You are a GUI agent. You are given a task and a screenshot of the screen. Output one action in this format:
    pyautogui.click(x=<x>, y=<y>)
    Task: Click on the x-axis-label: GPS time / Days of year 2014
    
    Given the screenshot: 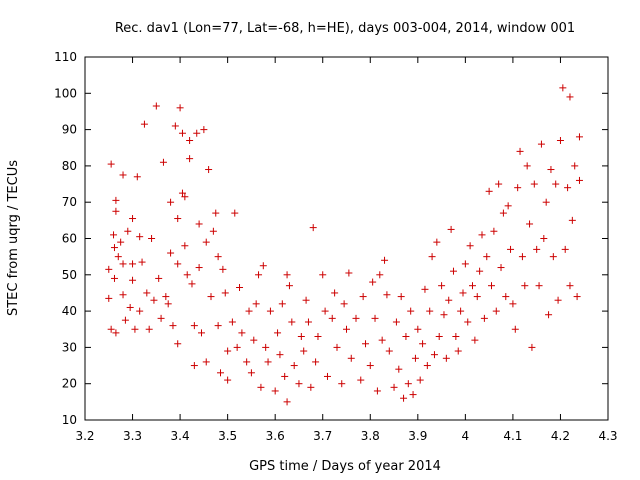 What is the action you would take?
    pyautogui.click(x=345, y=466)
    